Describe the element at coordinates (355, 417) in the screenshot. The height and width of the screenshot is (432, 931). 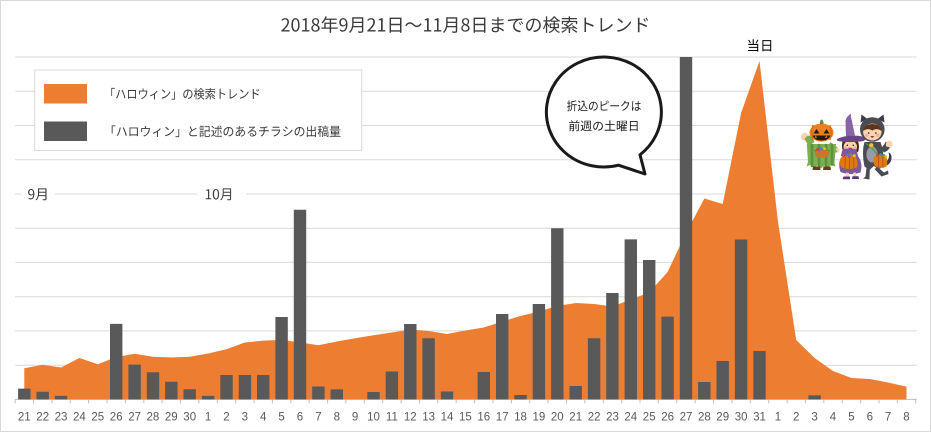
I see `svg-text: 9` at that location.